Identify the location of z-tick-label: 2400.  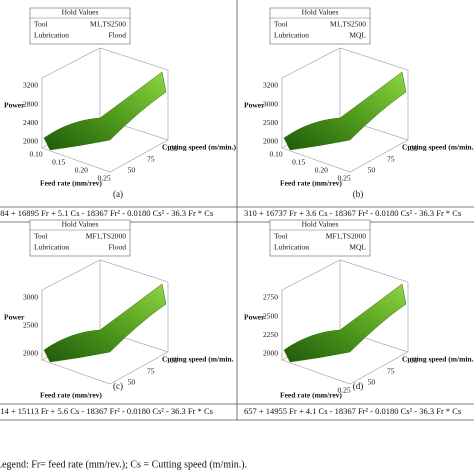
(30, 122).